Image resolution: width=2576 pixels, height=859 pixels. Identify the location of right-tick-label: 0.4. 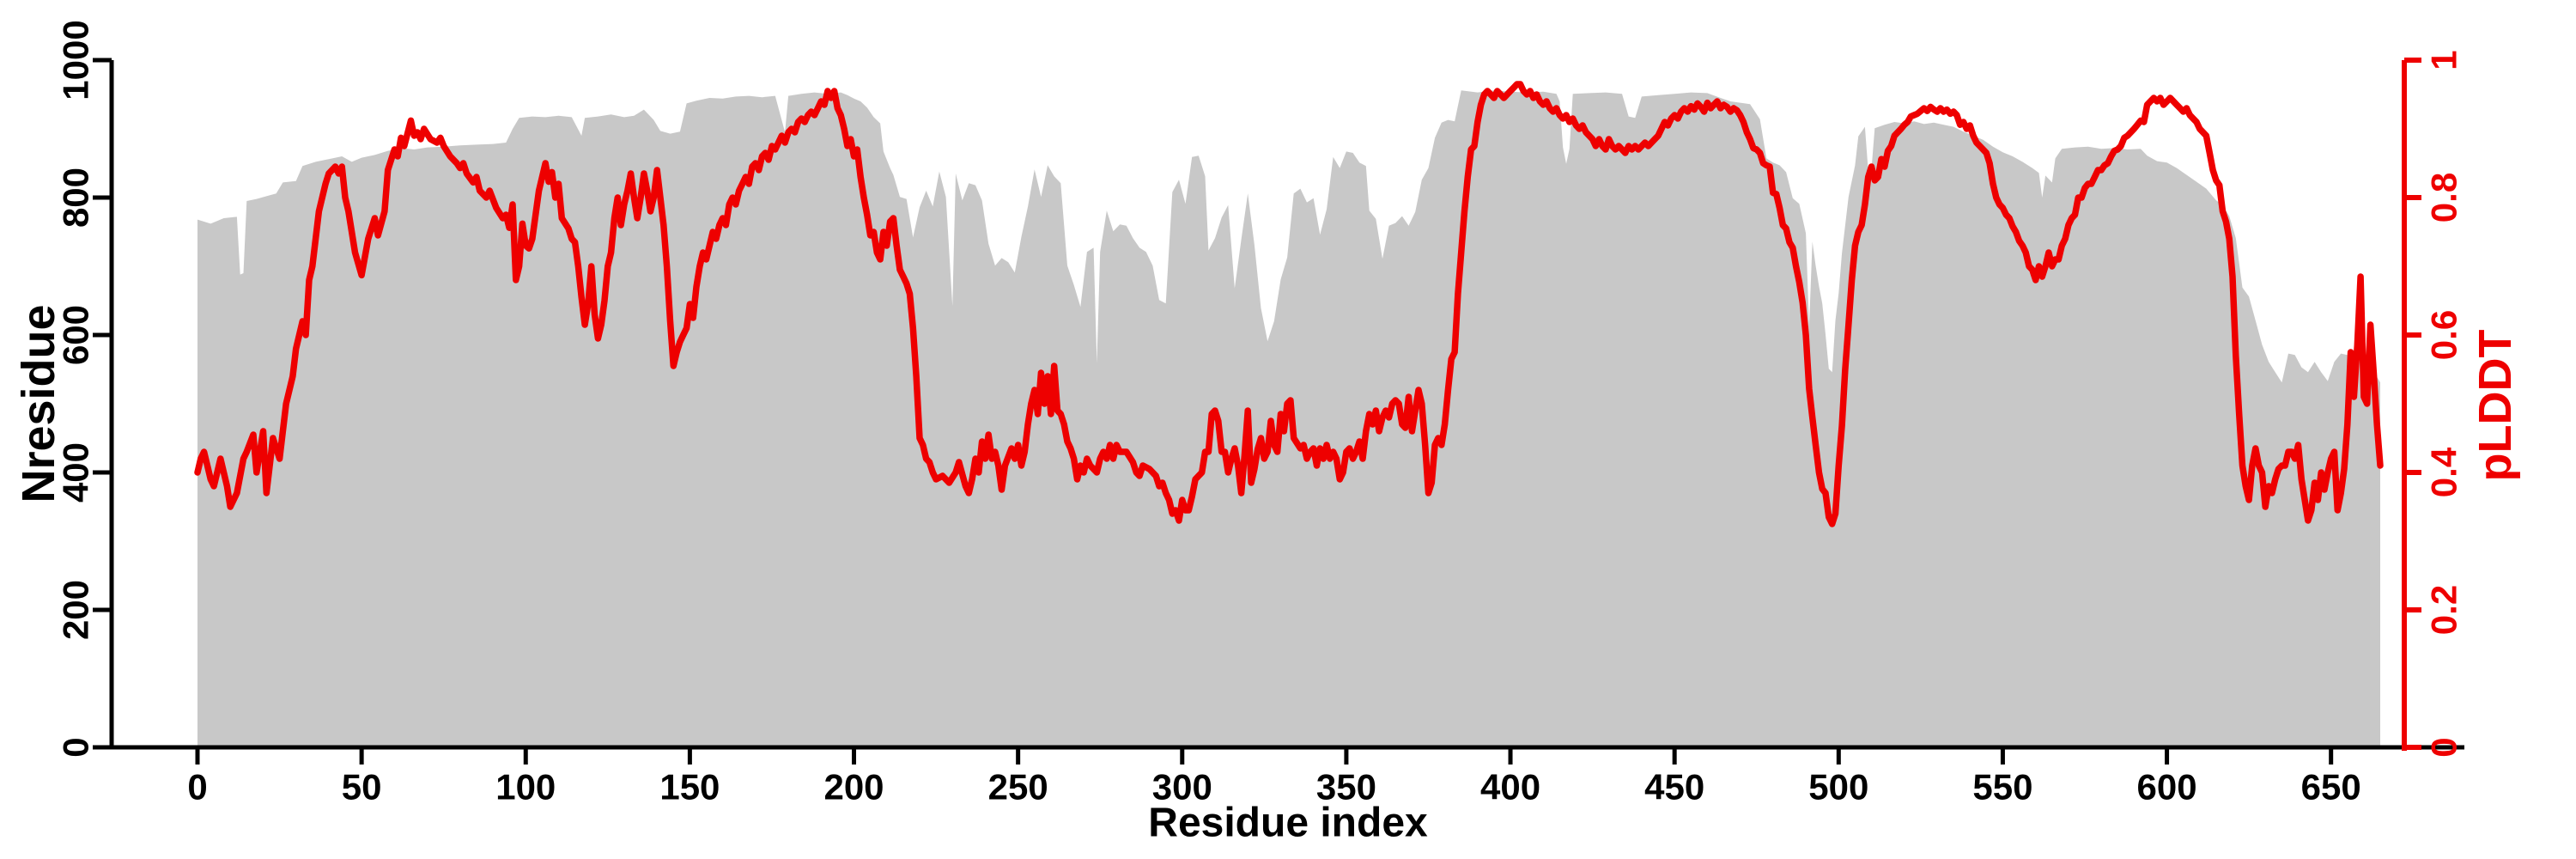
(2444, 472).